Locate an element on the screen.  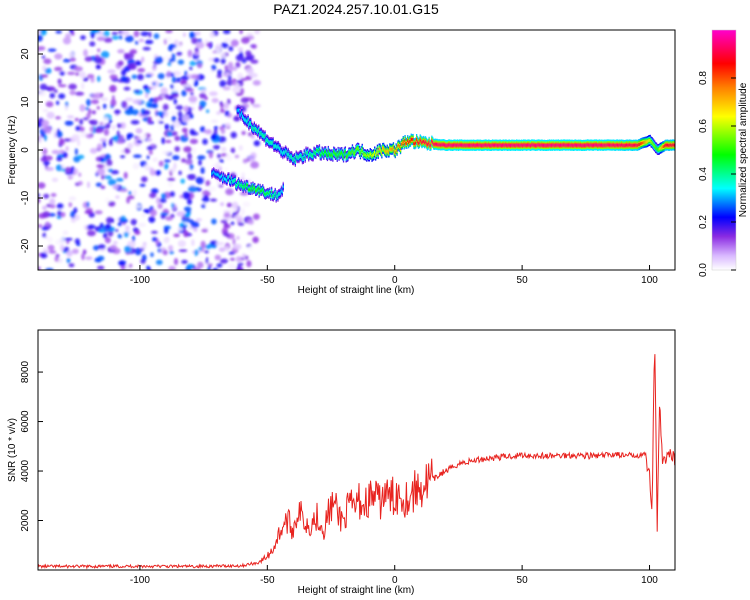
y-tick-label: 8000 is located at coordinates (25, 372).